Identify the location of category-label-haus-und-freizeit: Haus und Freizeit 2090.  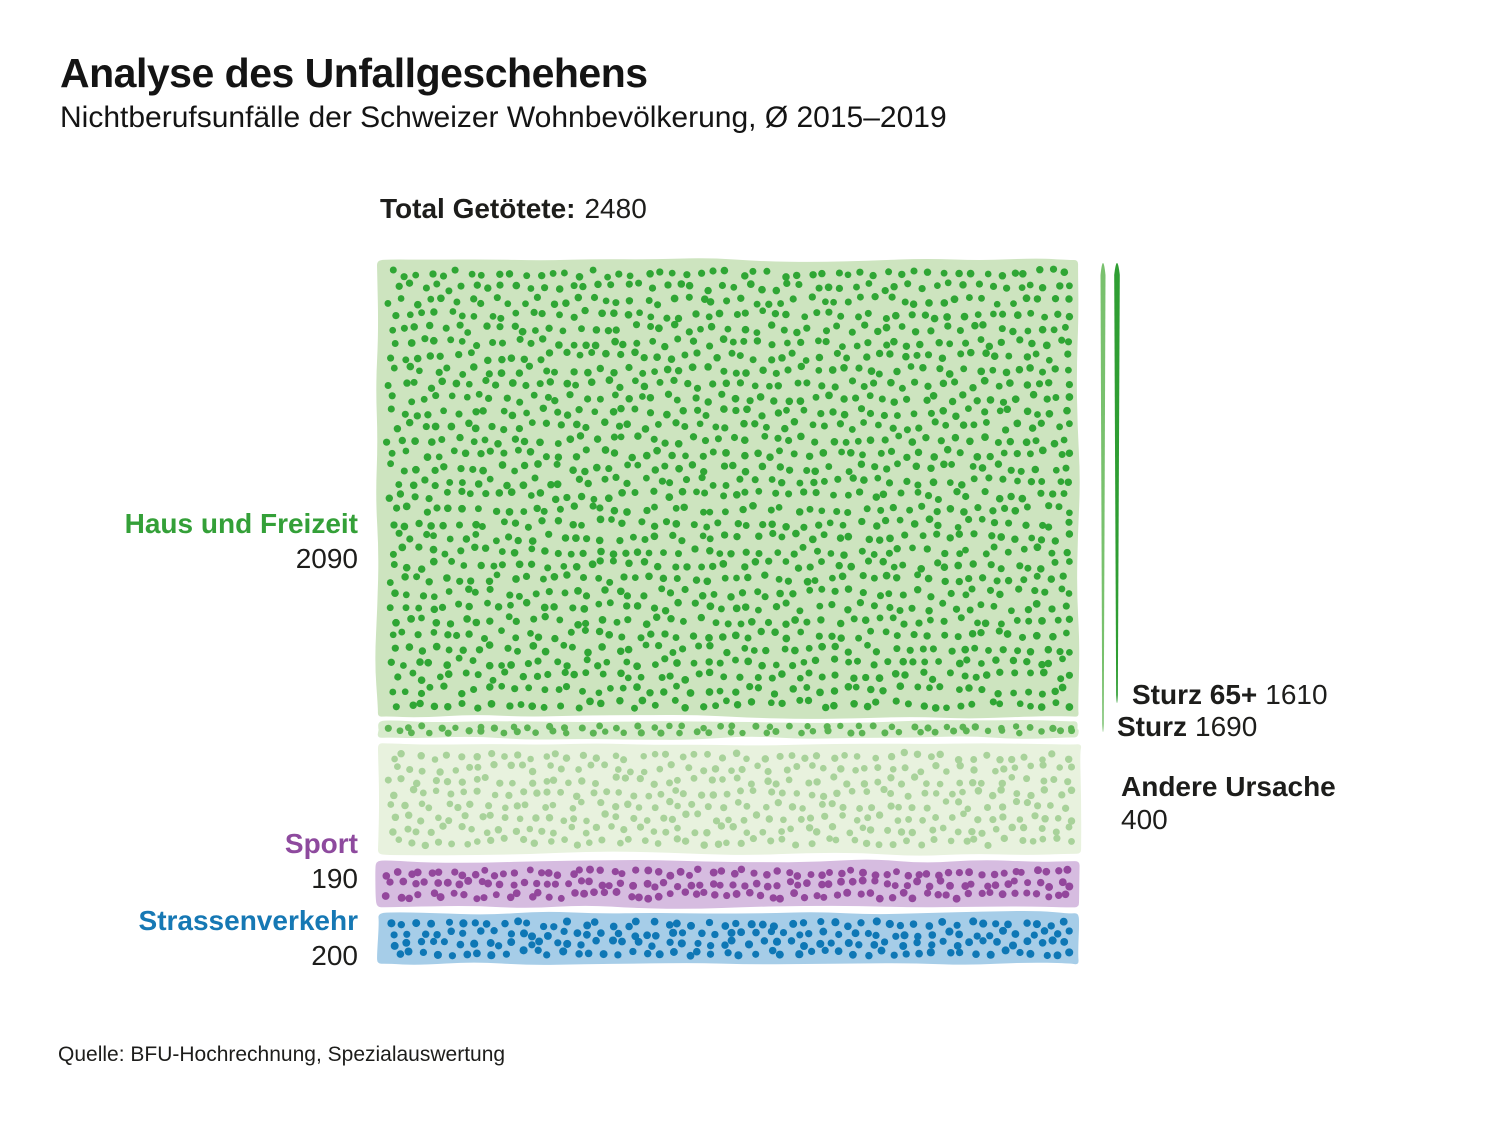
(209, 541).